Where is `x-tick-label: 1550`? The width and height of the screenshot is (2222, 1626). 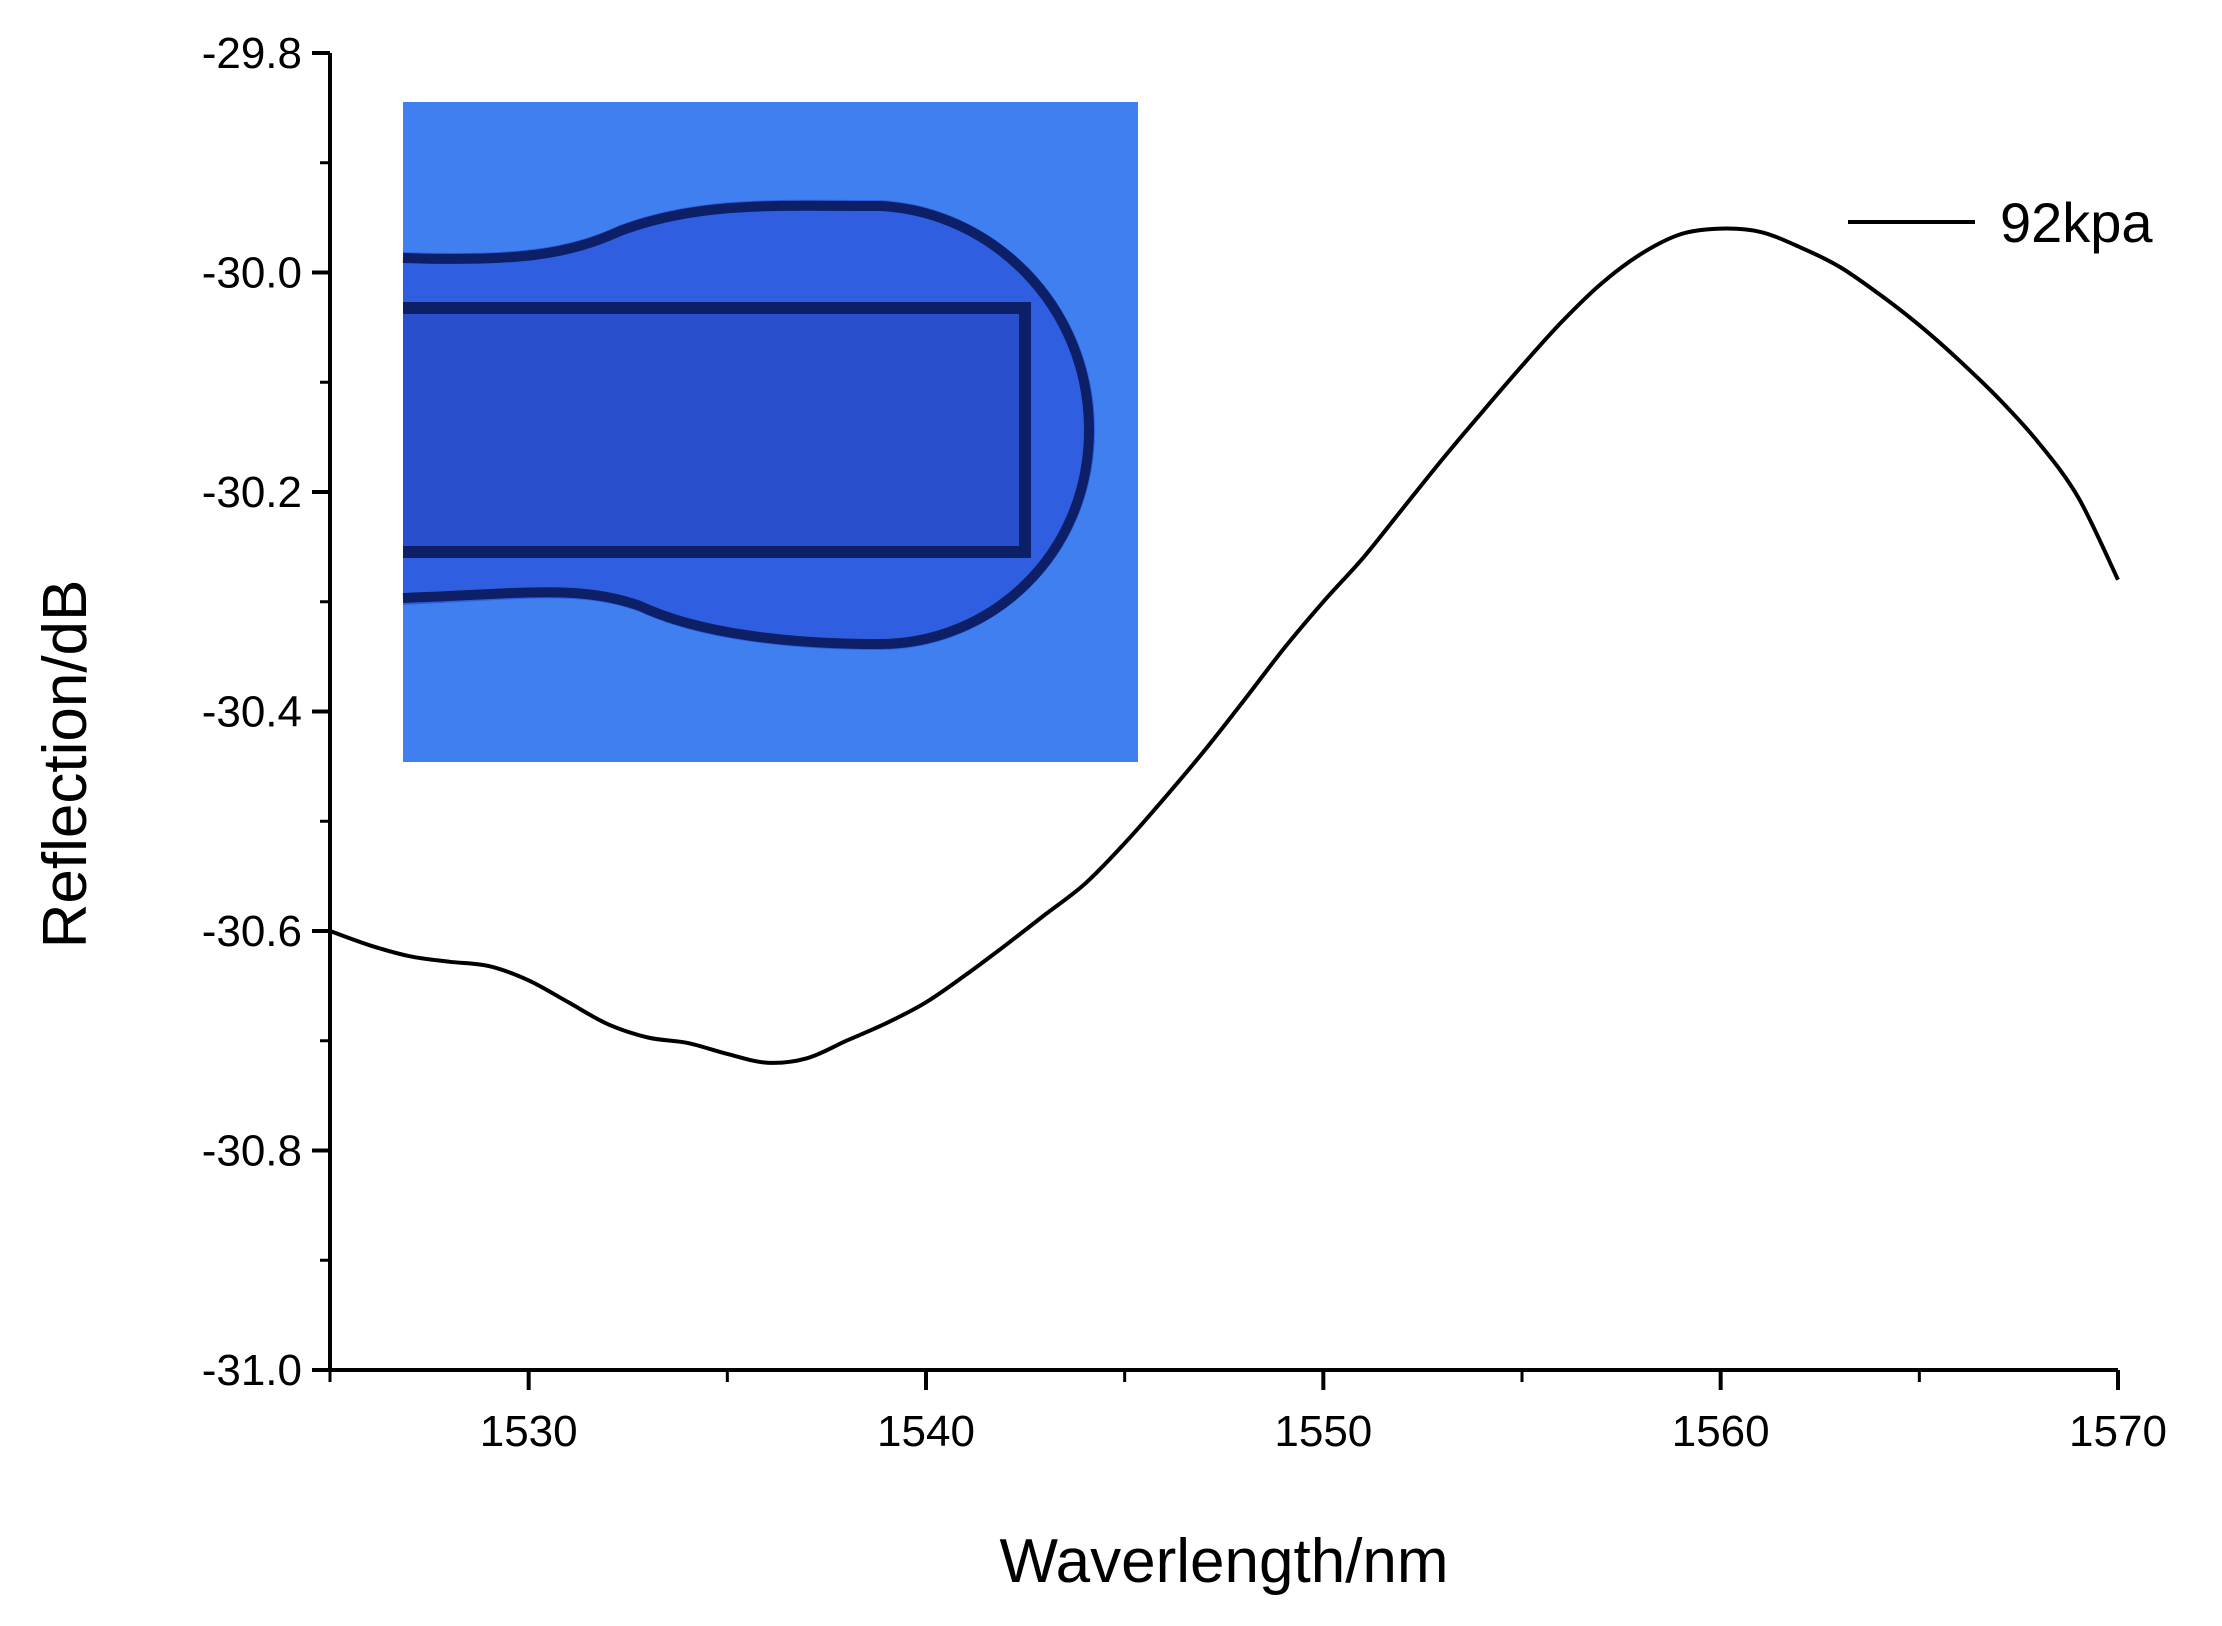
x-tick-label: 1550 is located at coordinates (1323, 1431).